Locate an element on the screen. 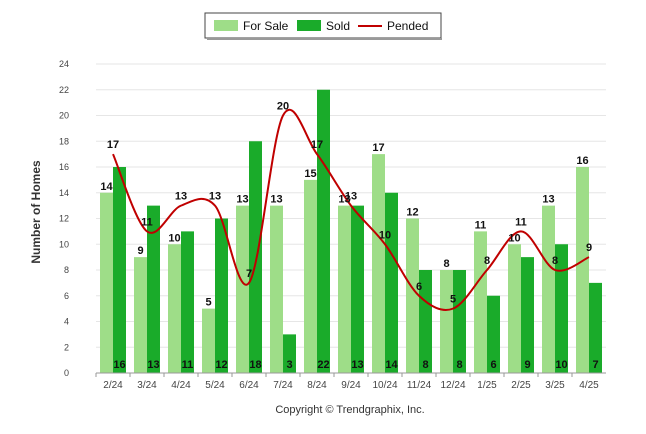 This screenshot has height=434, width=646. label-for-sale: 9 is located at coordinates (140, 251).